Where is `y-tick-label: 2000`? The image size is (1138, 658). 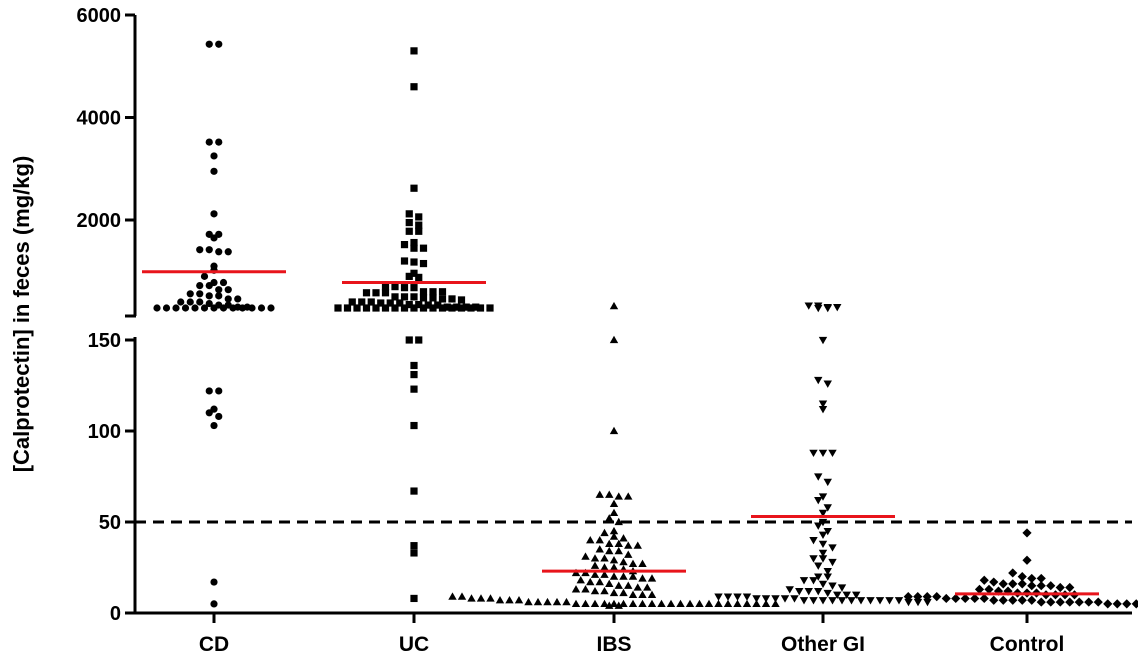
y-tick-label: 2000 is located at coordinates (99, 221).